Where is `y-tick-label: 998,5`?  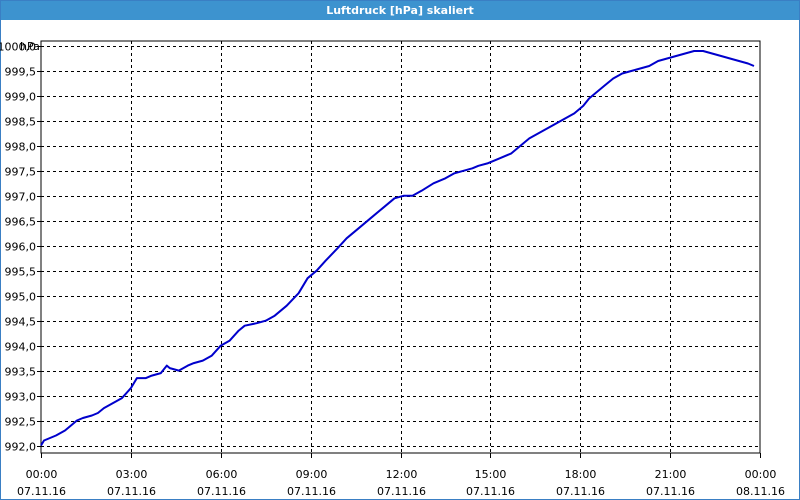
y-tick-label: 998,5 is located at coordinates (21, 122).